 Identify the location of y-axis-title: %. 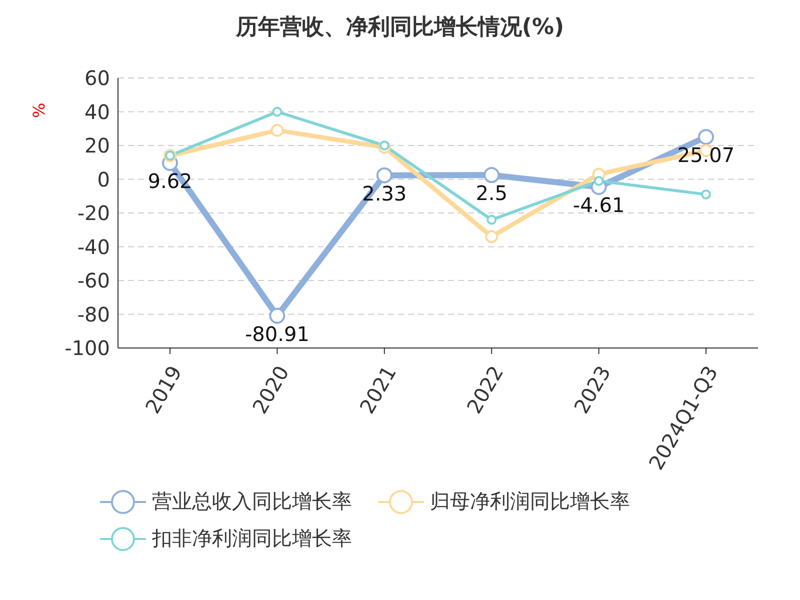
(38, 110).